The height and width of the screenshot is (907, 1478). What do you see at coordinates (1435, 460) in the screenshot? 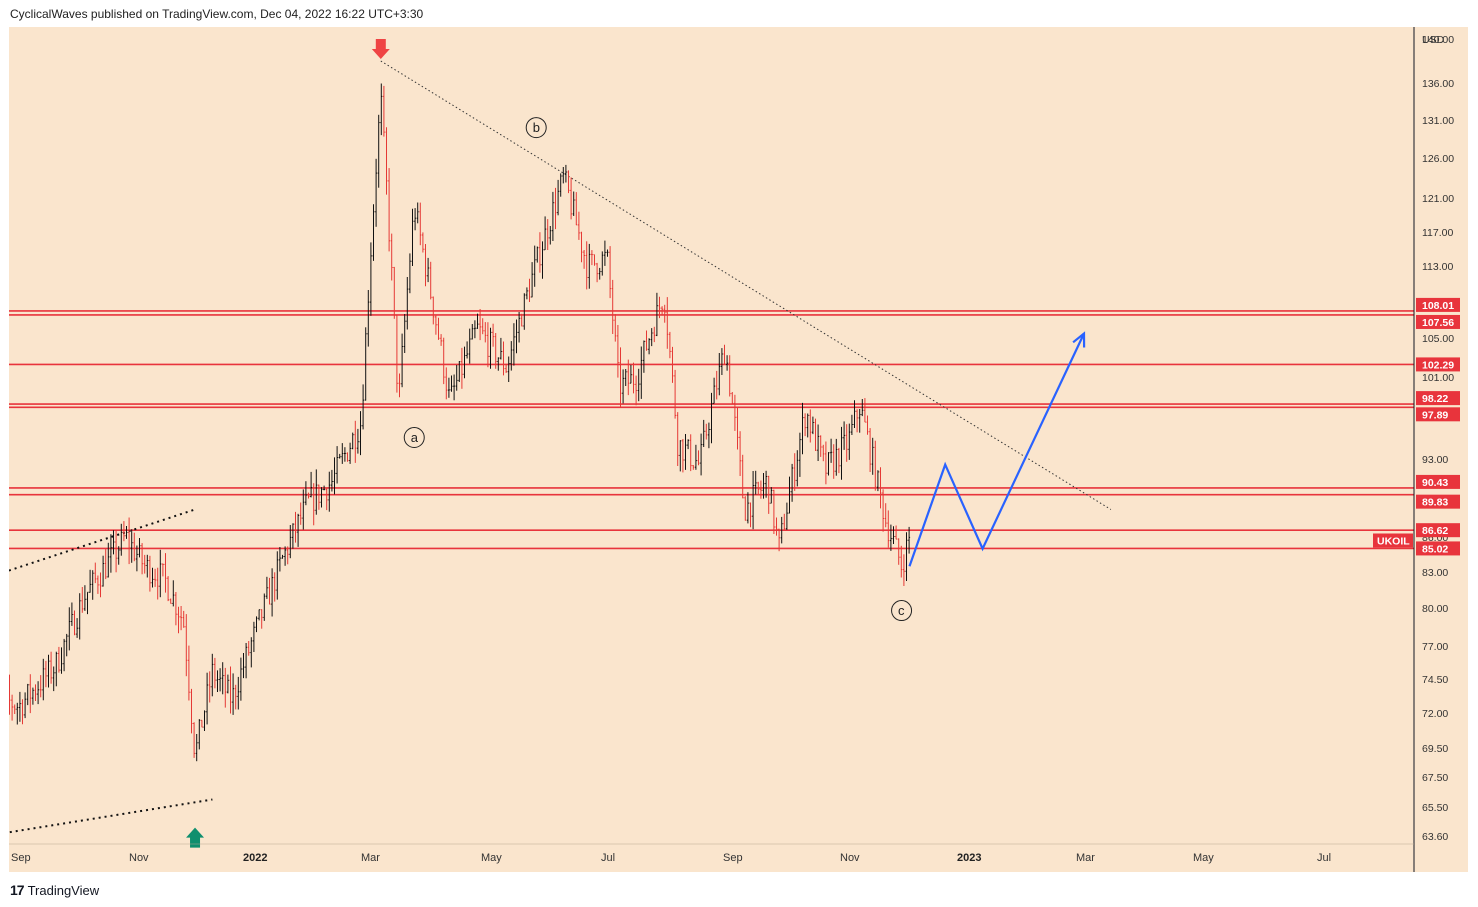
I see `price-tick: 93.00` at bounding box center [1435, 460].